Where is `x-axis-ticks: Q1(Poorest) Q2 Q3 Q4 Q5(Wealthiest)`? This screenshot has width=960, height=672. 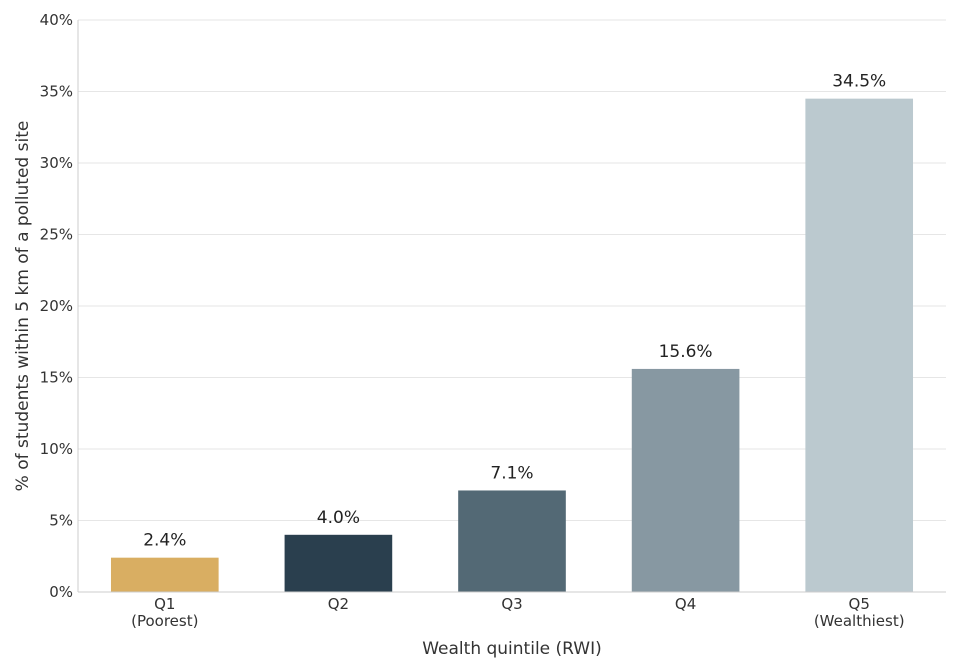 x-axis-ticks: Q1(Poorest) Q2 Q3 Q4 Q5(Wealthiest) is located at coordinates (517, 612).